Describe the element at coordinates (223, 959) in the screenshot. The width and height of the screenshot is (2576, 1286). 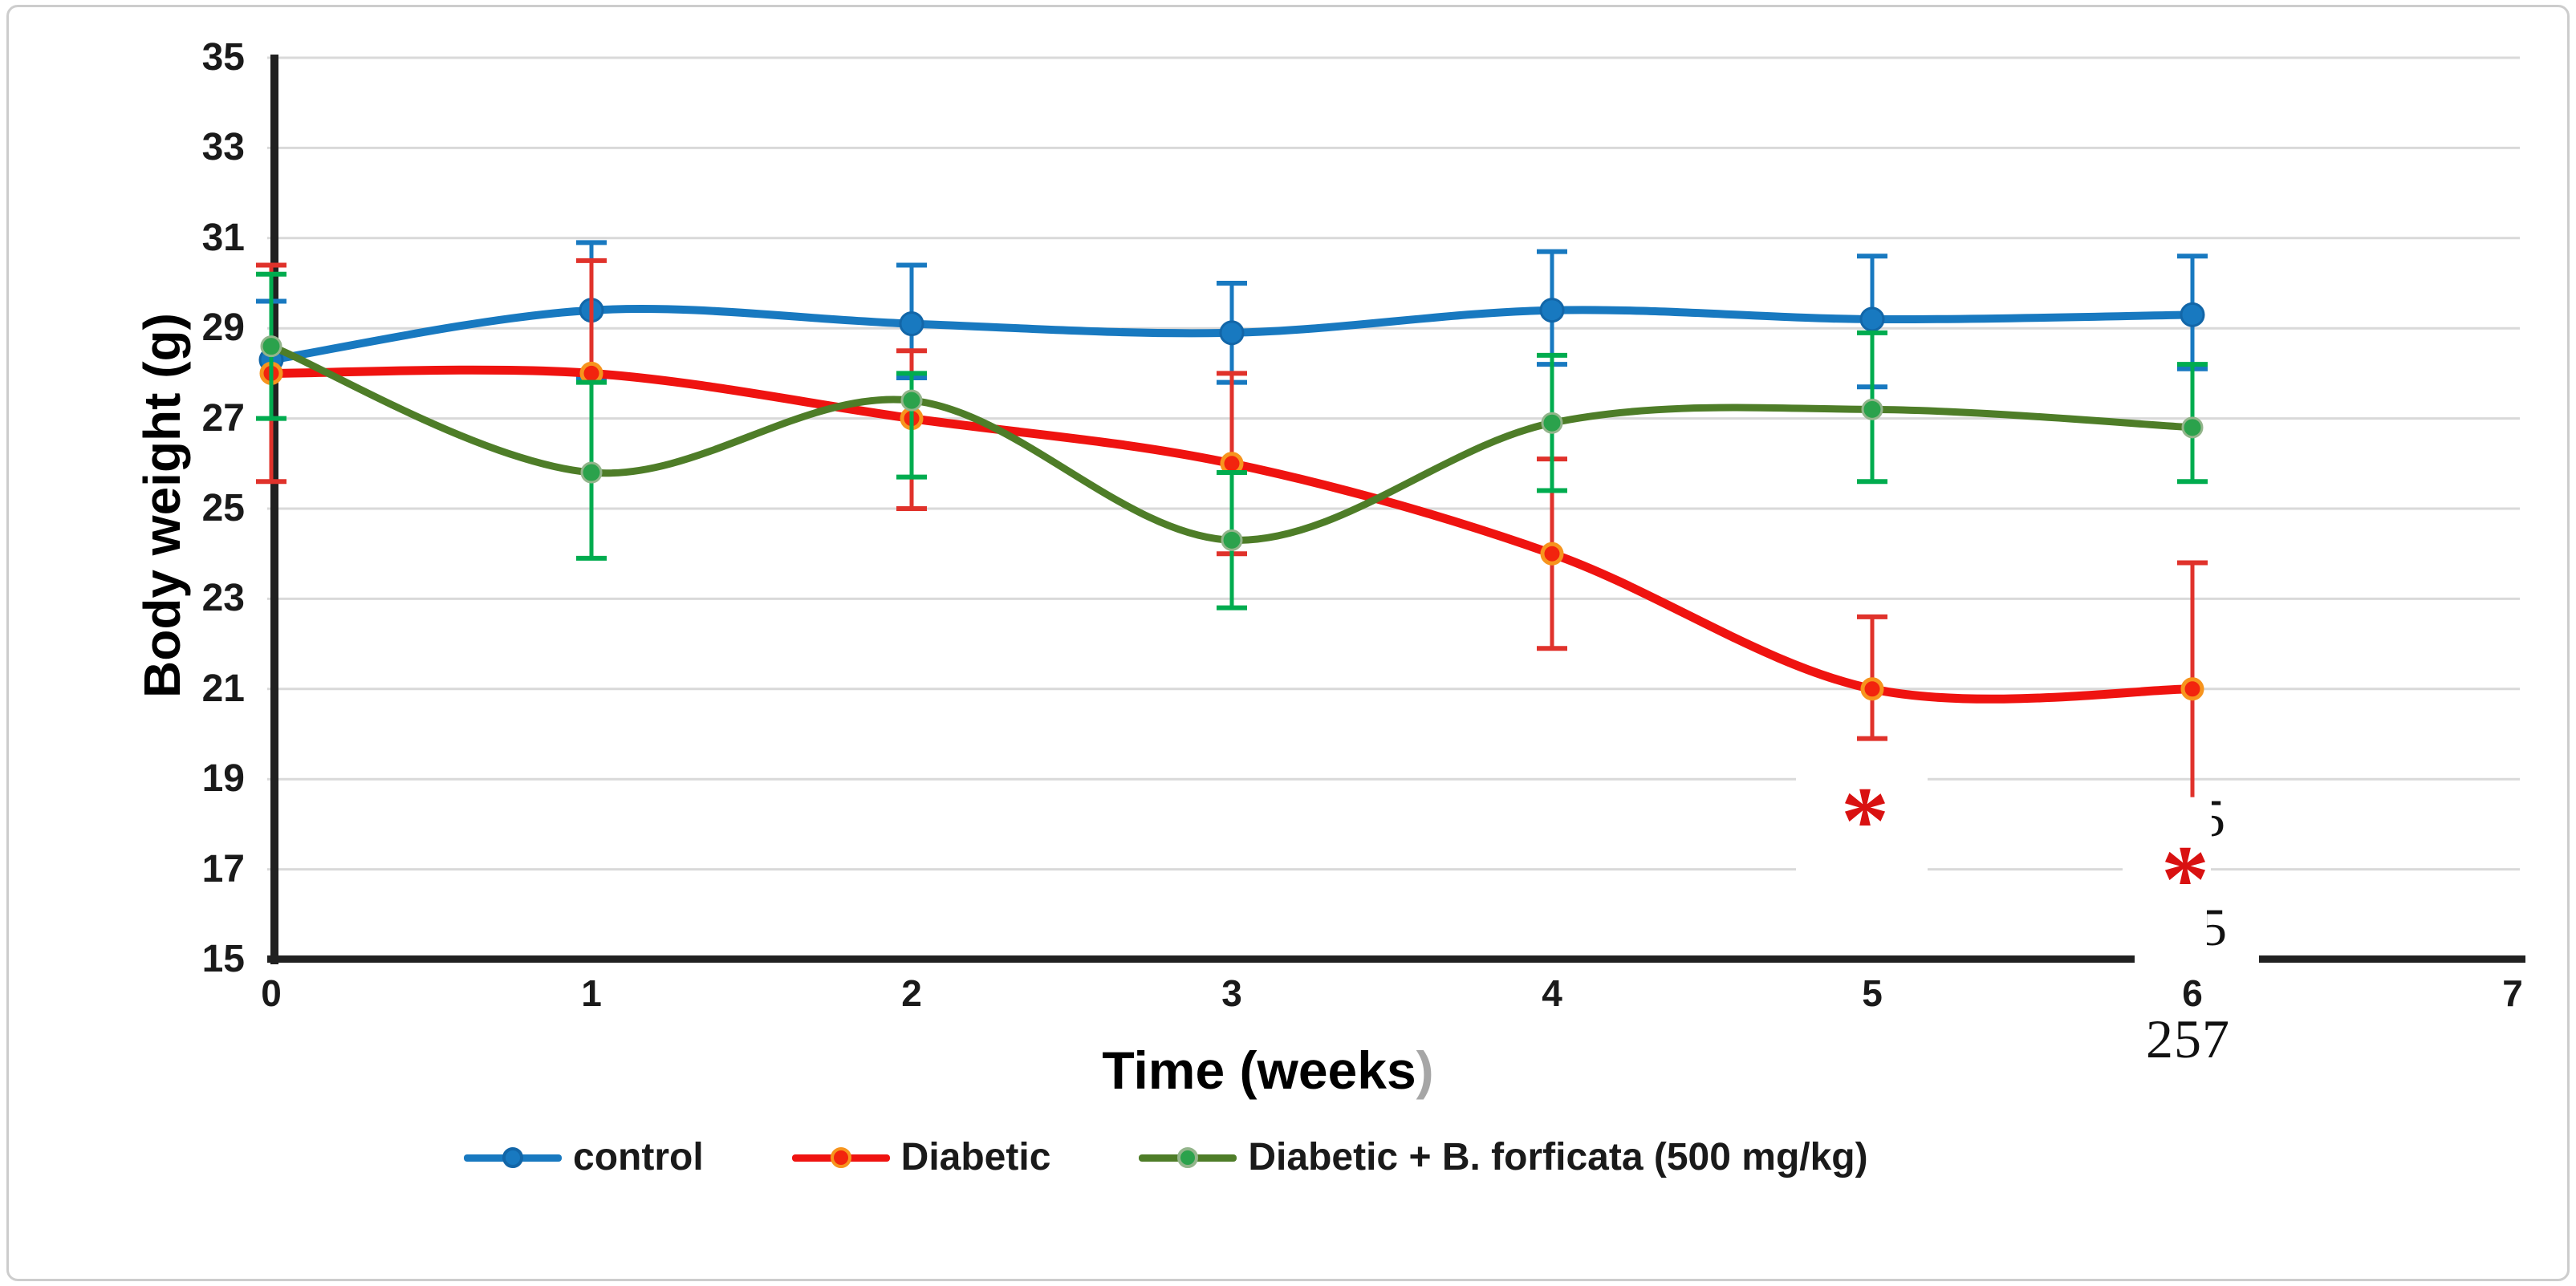
I see `y-tick-label-15: 15` at that location.